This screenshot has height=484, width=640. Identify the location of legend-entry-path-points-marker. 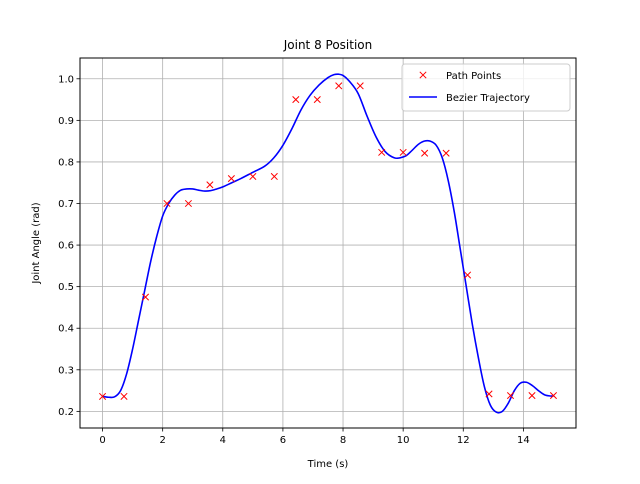
(423, 75).